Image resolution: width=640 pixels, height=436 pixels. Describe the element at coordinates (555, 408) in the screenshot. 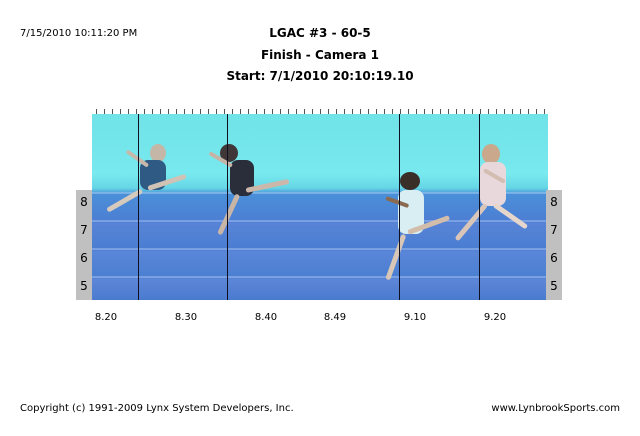

I see `website-link: www.LynbrookSports.com` at that location.